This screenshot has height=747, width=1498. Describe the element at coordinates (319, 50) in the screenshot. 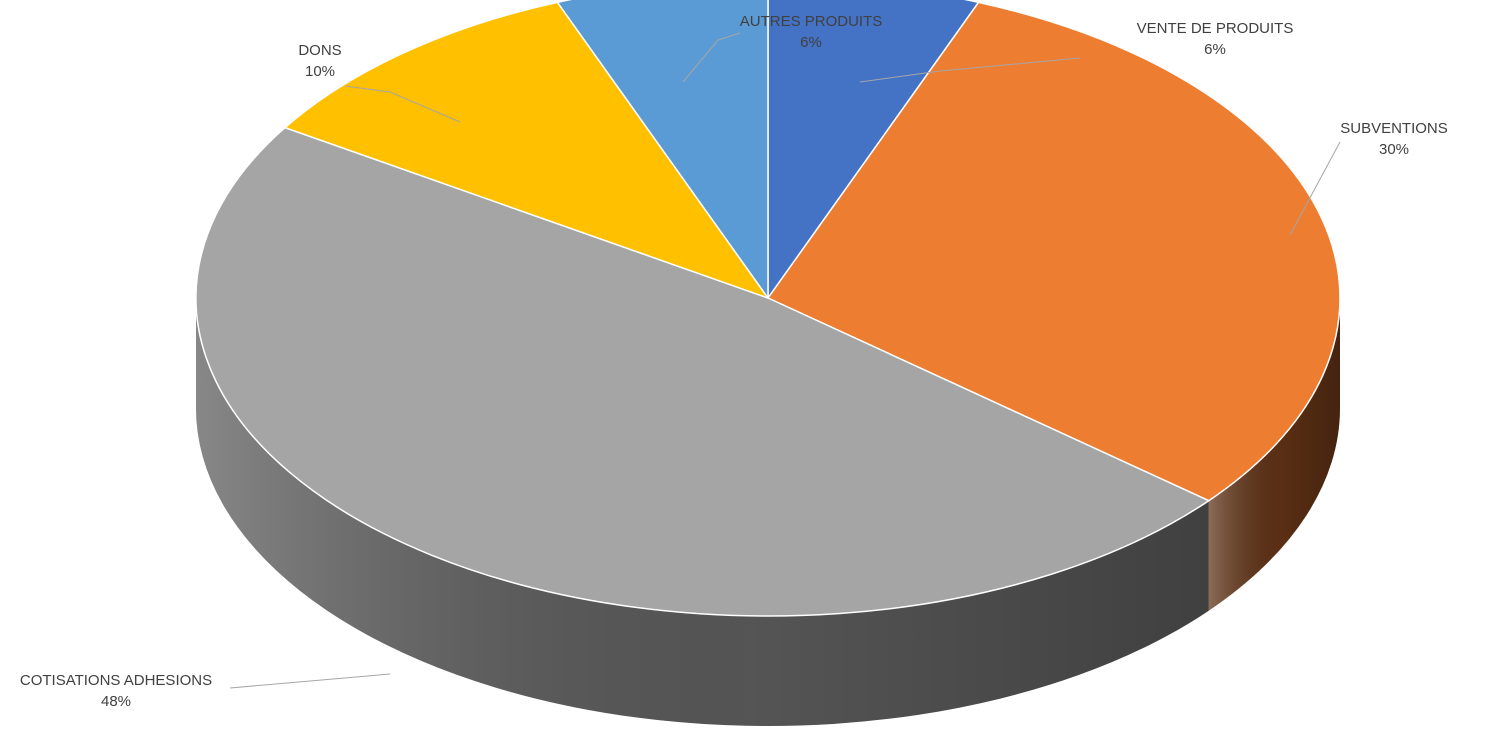

I see `data-label-name: DONS` at that location.